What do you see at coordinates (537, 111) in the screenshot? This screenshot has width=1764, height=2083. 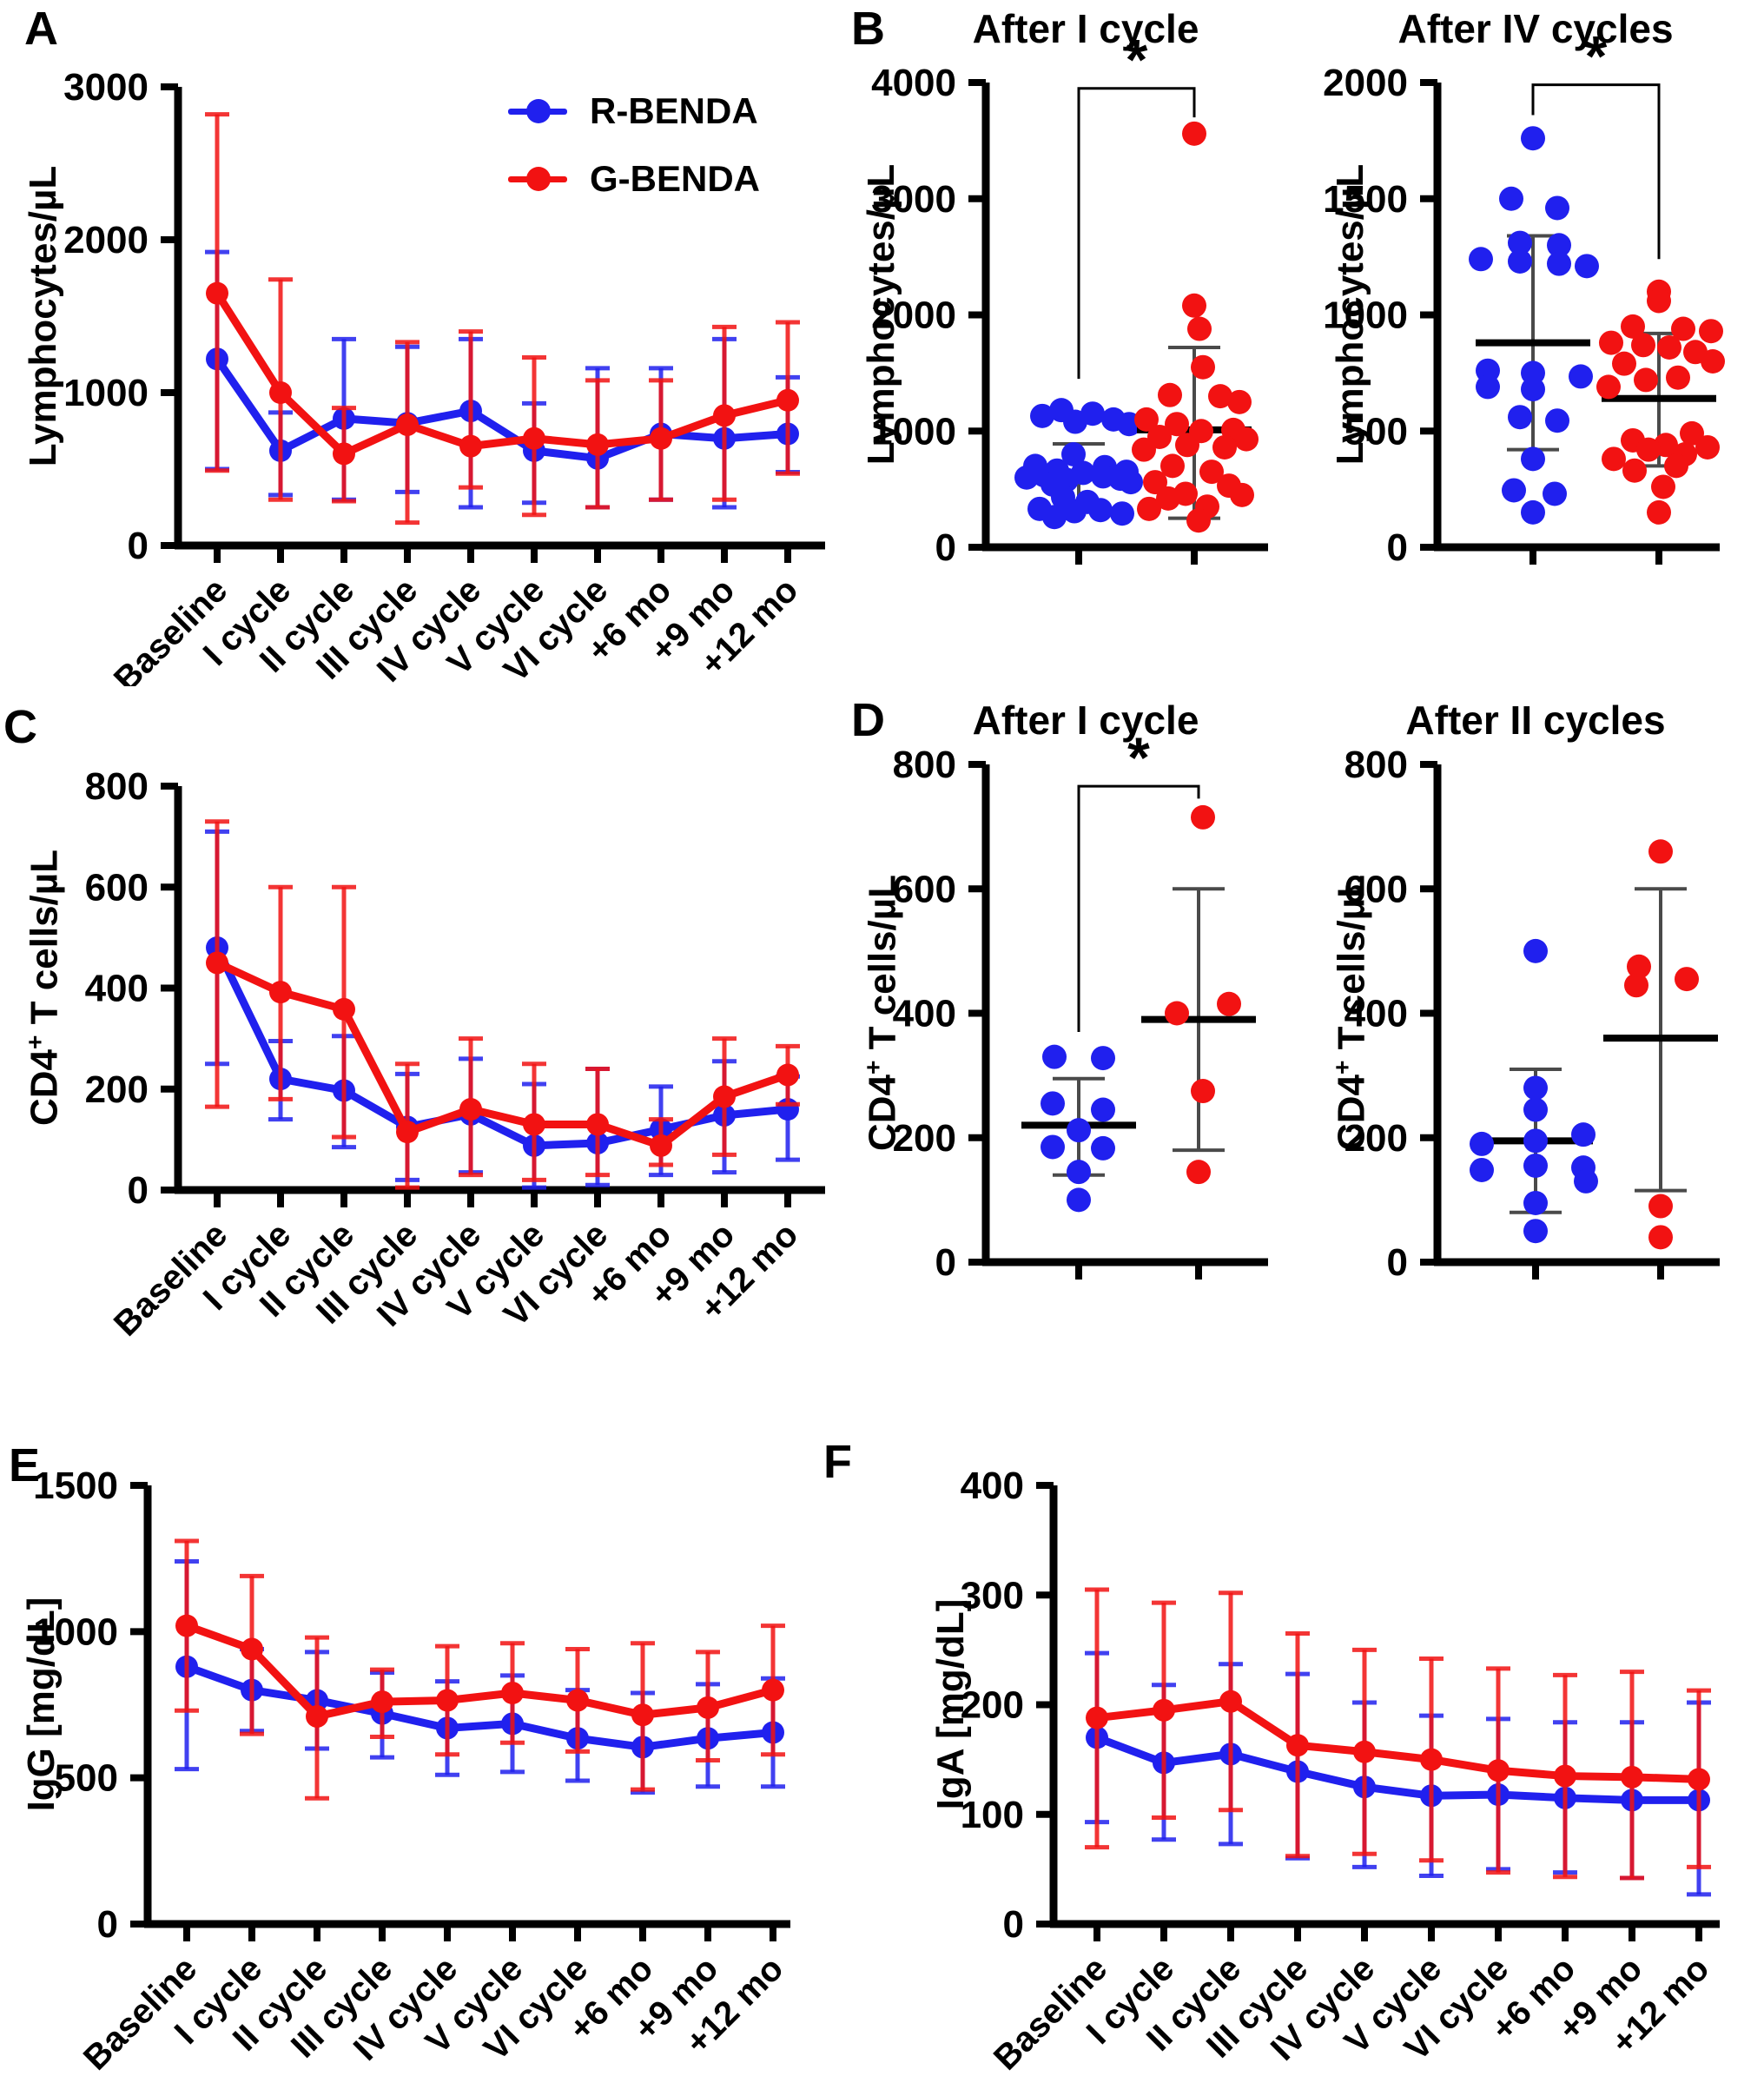 I see `line-marker-icon` at bounding box center [537, 111].